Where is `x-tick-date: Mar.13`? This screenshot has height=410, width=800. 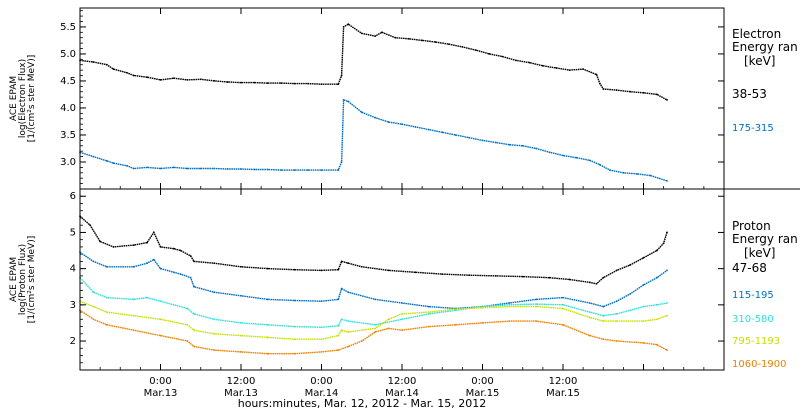
x-tick-date: Mar.13 is located at coordinates (161, 393).